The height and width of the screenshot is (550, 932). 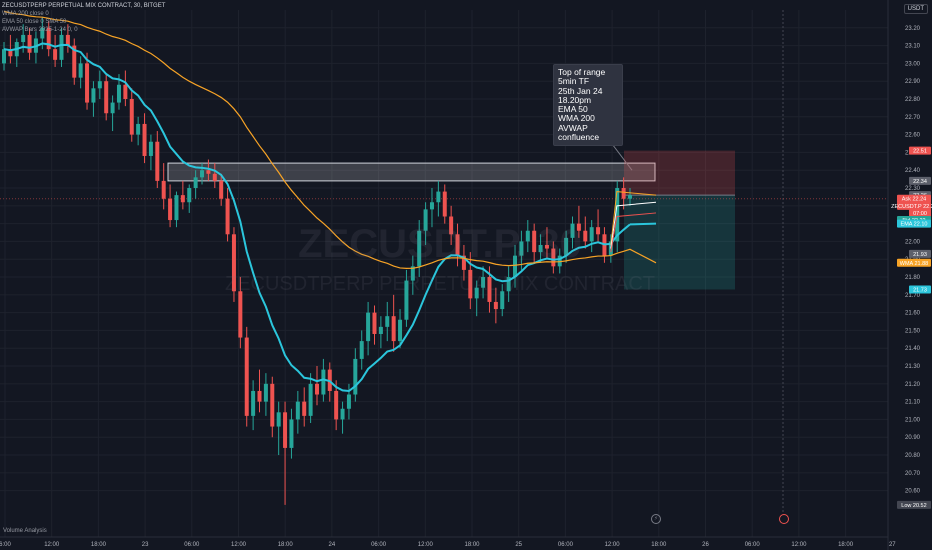 What do you see at coordinates (913, 29) in the screenshot?
I see `price-tick-label: 23.20` at bounding box center [913, 29].